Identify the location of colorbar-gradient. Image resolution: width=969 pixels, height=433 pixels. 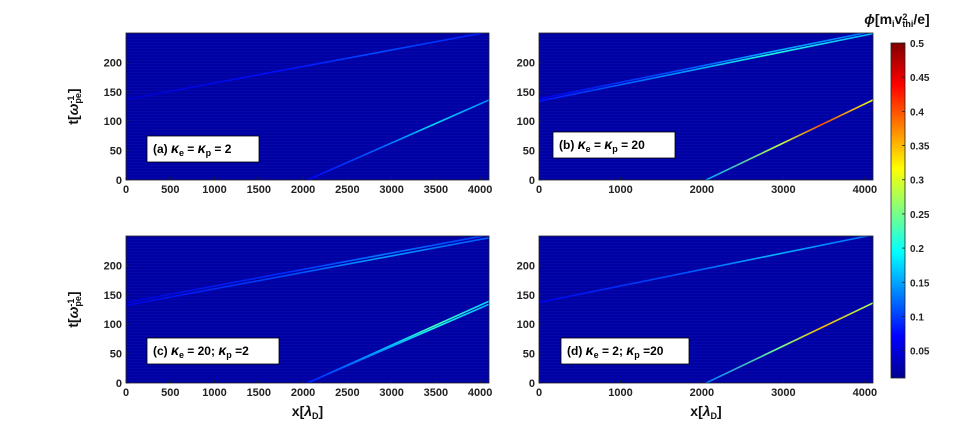
(898, 210).